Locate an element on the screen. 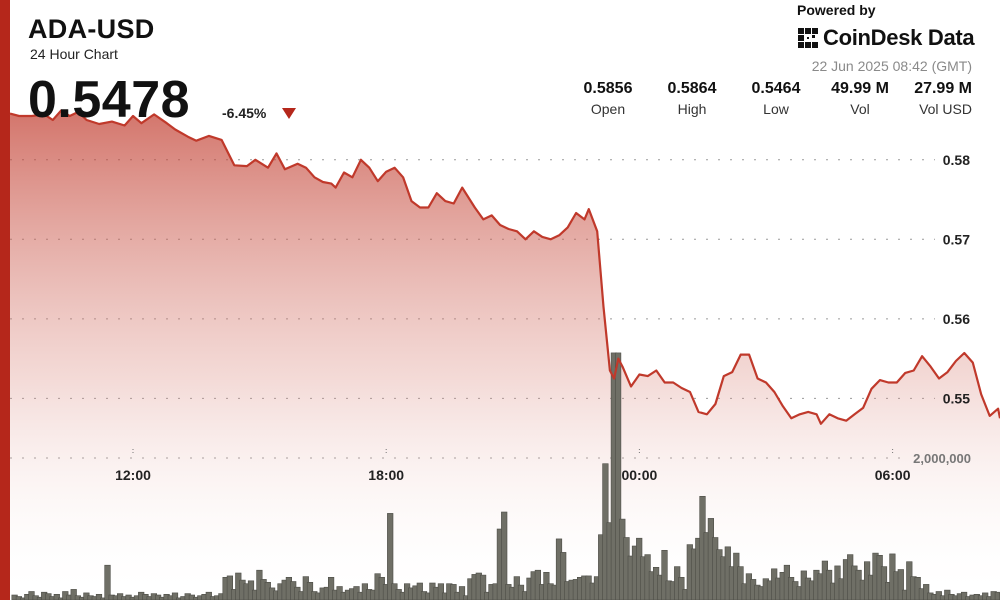 The height and width of the screenshot is (600, 1000). x-tick-label: 00:00 is located at coordinates (639, 475).